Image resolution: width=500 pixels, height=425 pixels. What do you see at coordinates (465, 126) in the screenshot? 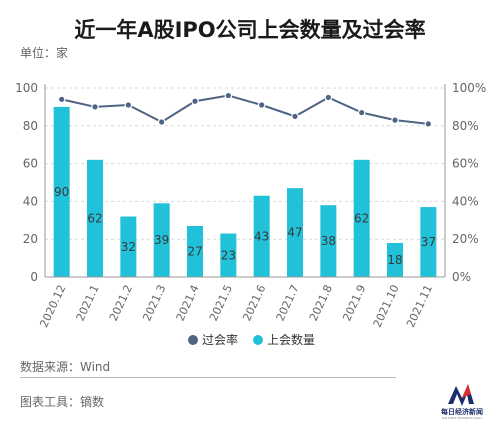
I see `y-right-tick-label: 80%` at bounding box center [465, 126].